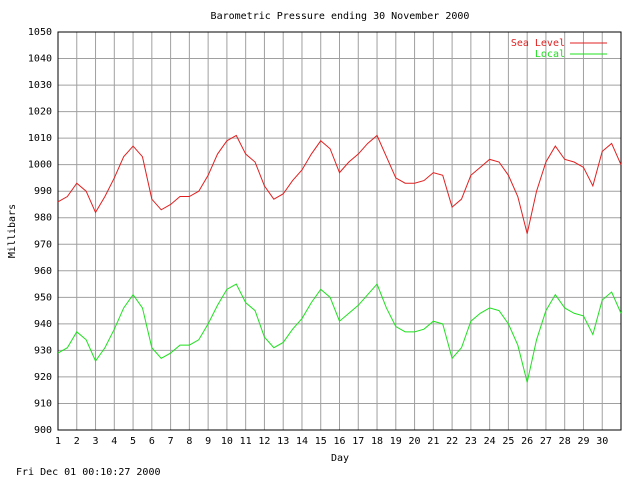 Image resolution: width=640 pixels, height=480 pixels. Describe the element at coordinates (12, 231) in the screenshot. I see `y-axis-label: Millibars` at that location.